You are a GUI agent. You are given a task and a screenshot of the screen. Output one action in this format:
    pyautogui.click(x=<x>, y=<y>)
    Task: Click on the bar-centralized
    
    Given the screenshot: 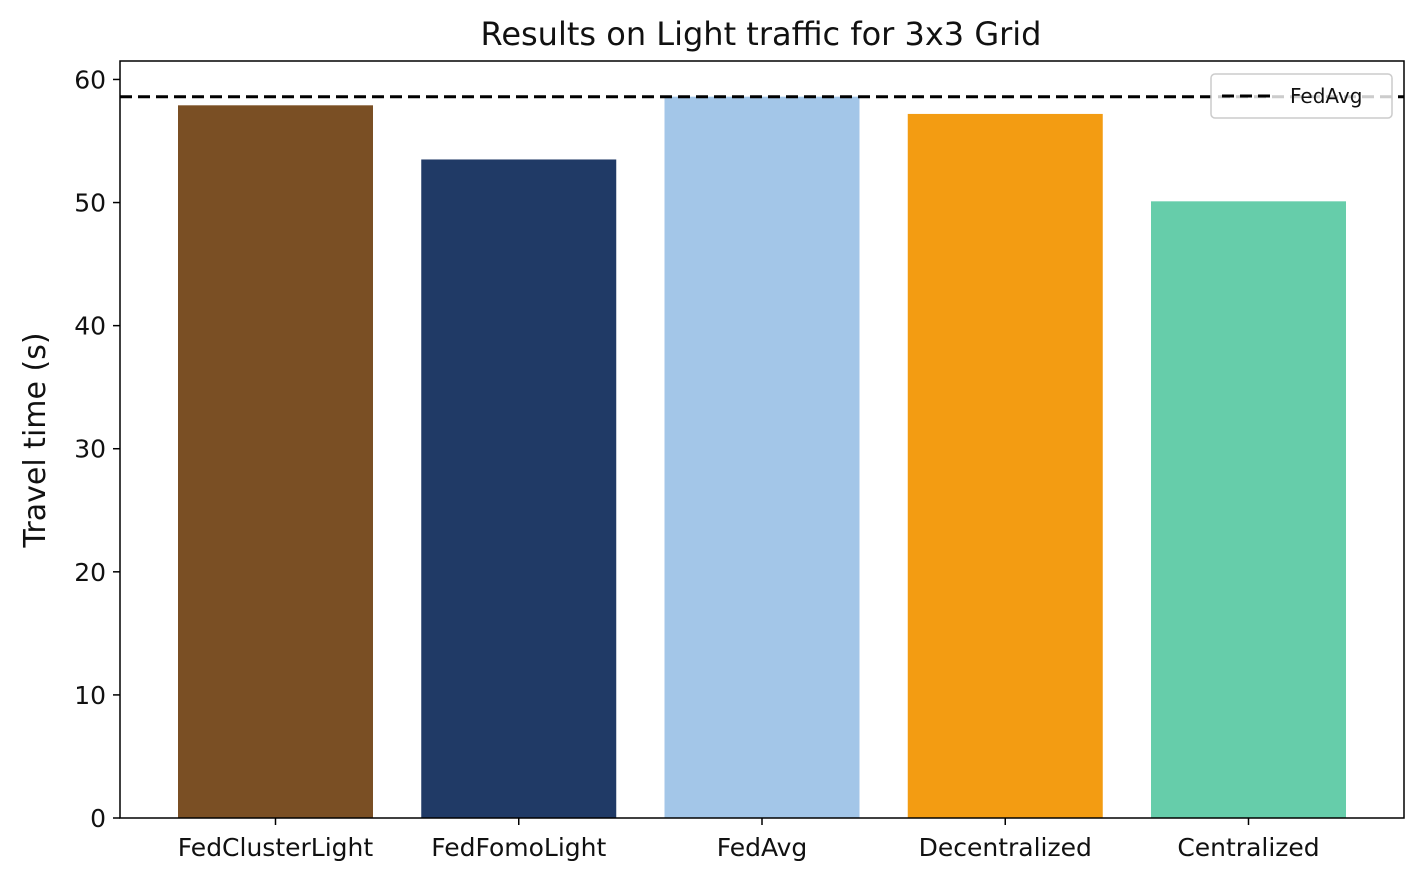 What is the action you would take?
    pyautogui.click(x=1248, y=509)
    